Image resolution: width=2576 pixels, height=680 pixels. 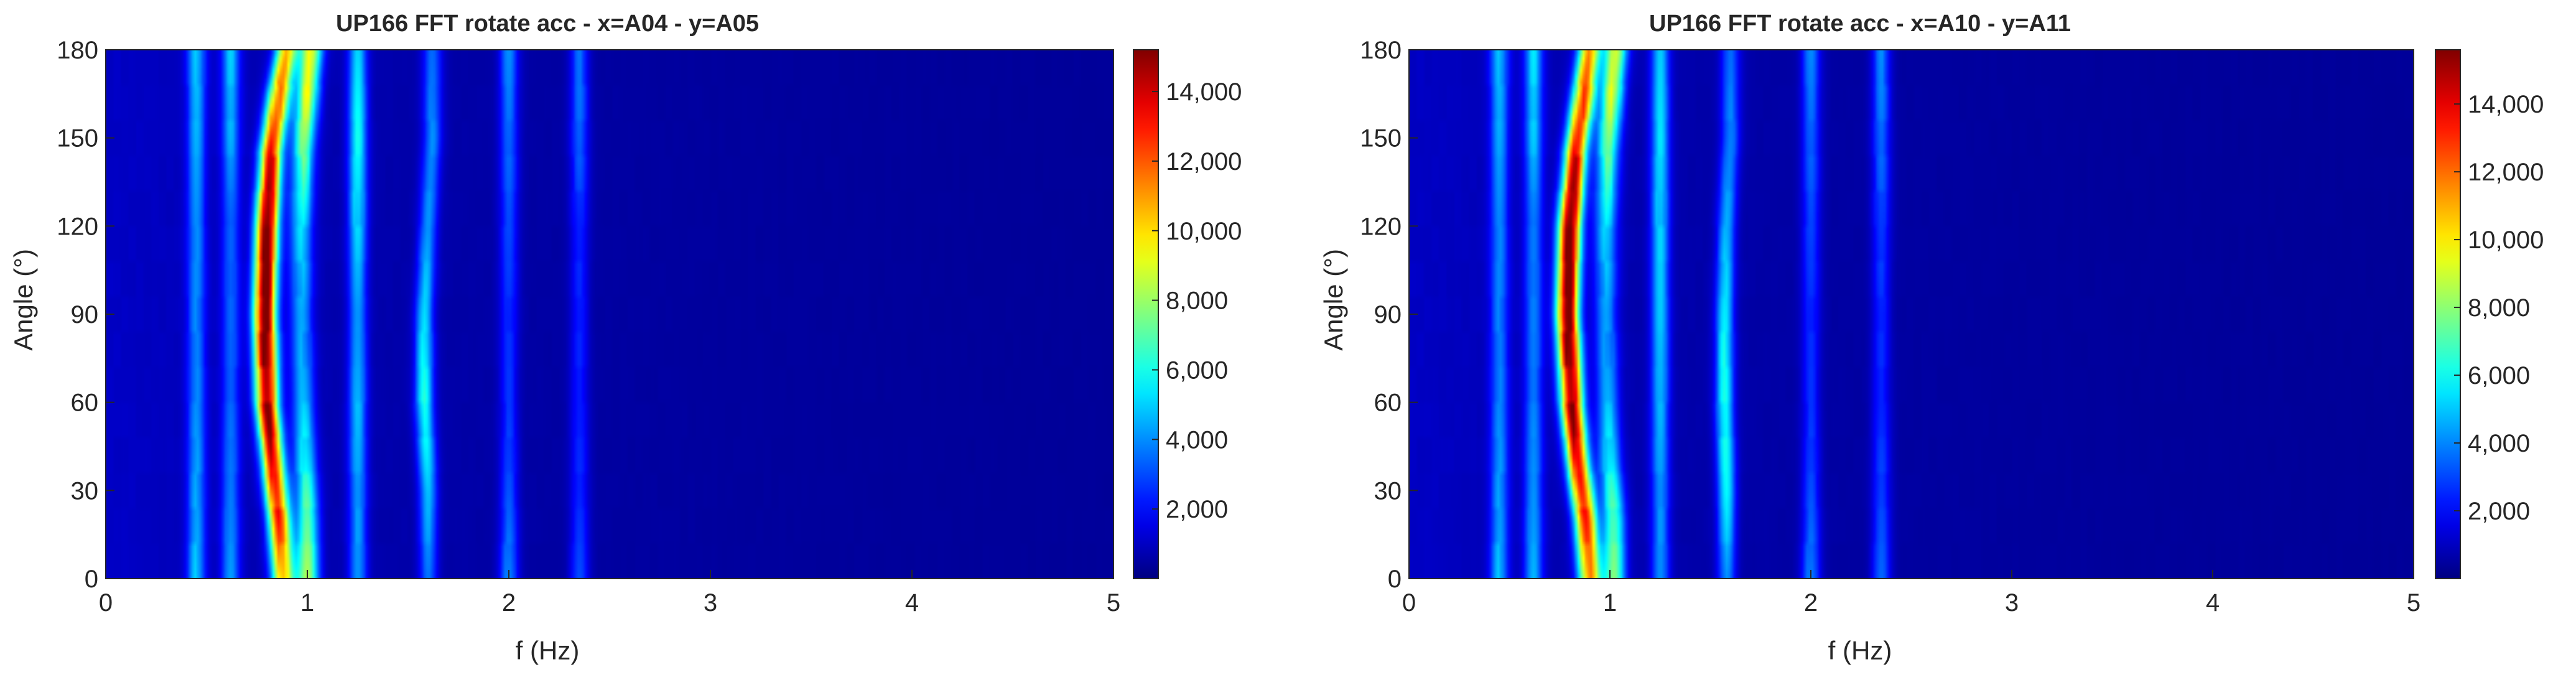 What do you see at coordinates (547, 24) in the screenshot?
I see `chart-title: UP166 FFT rotate acc - x=A04 - y=A05` at bounding box center [547, 24].